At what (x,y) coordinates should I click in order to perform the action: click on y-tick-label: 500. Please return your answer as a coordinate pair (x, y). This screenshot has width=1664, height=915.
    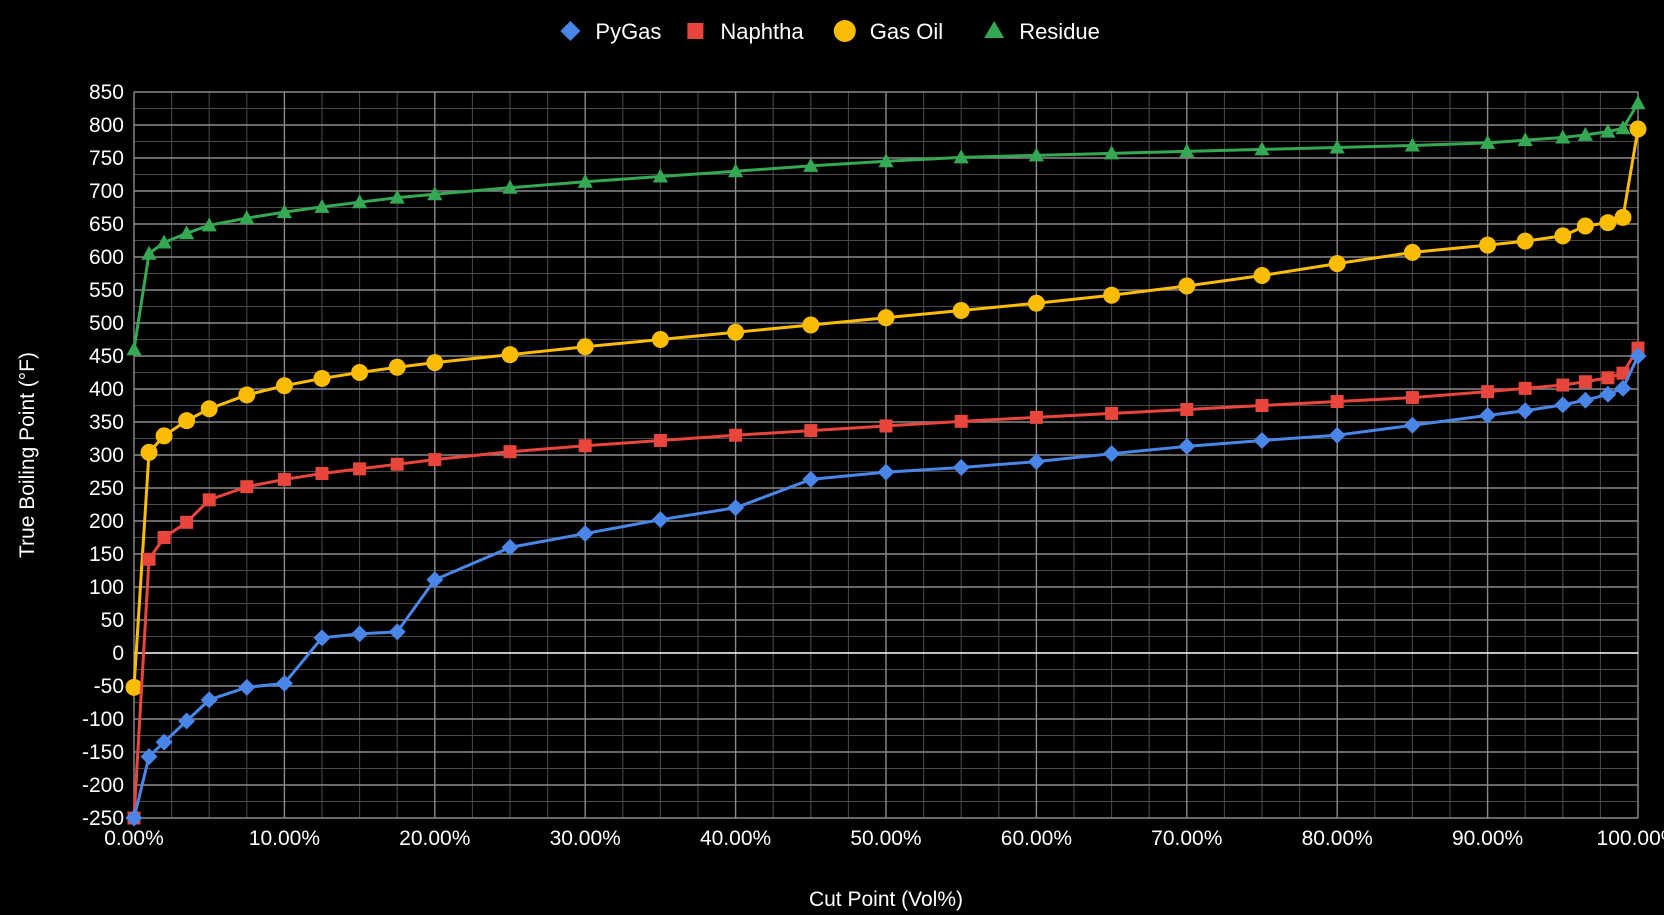
    Looking at the image, I should click on (106, 323).